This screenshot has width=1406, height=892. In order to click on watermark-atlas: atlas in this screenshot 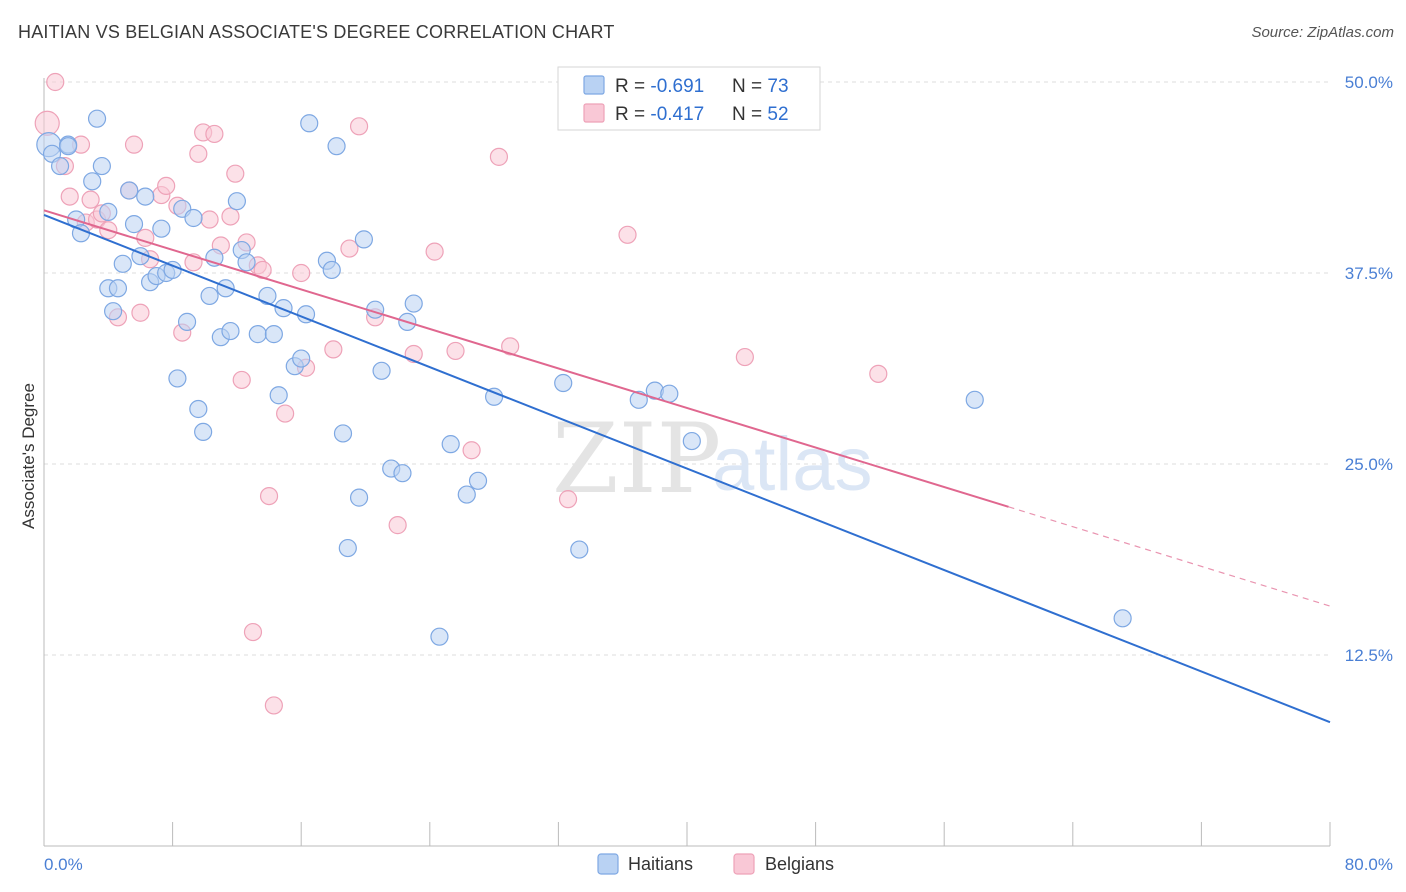, I will do `click(792, 464)`.